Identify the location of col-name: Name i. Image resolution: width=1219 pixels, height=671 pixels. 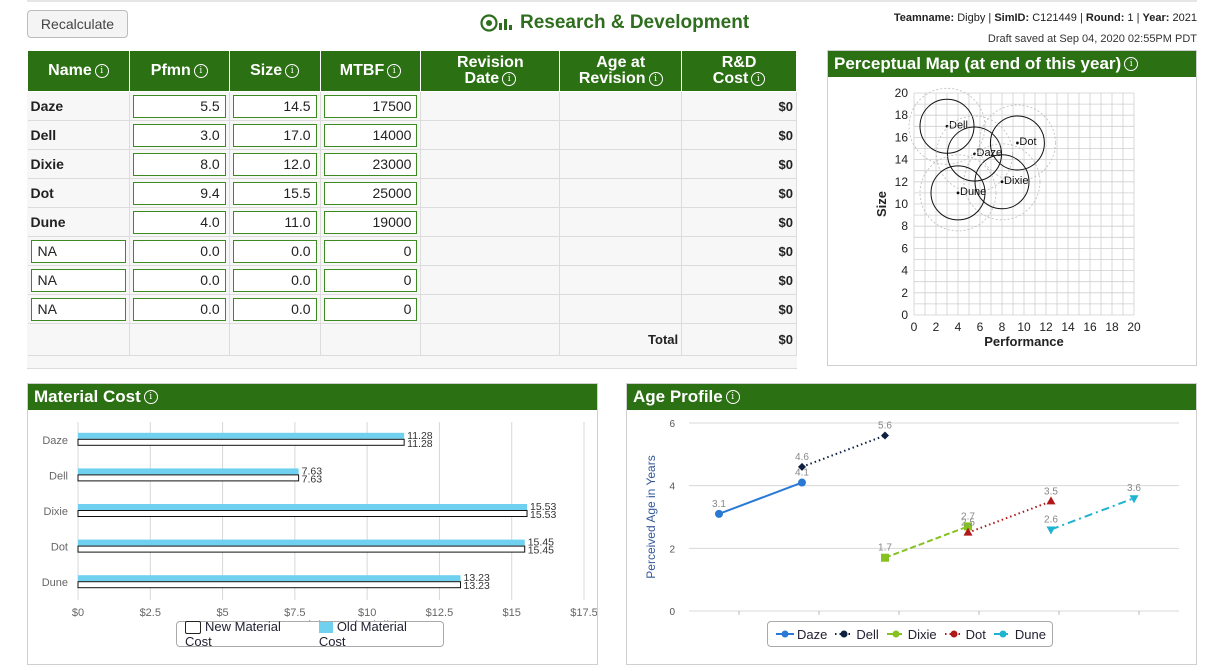
(78, 71).